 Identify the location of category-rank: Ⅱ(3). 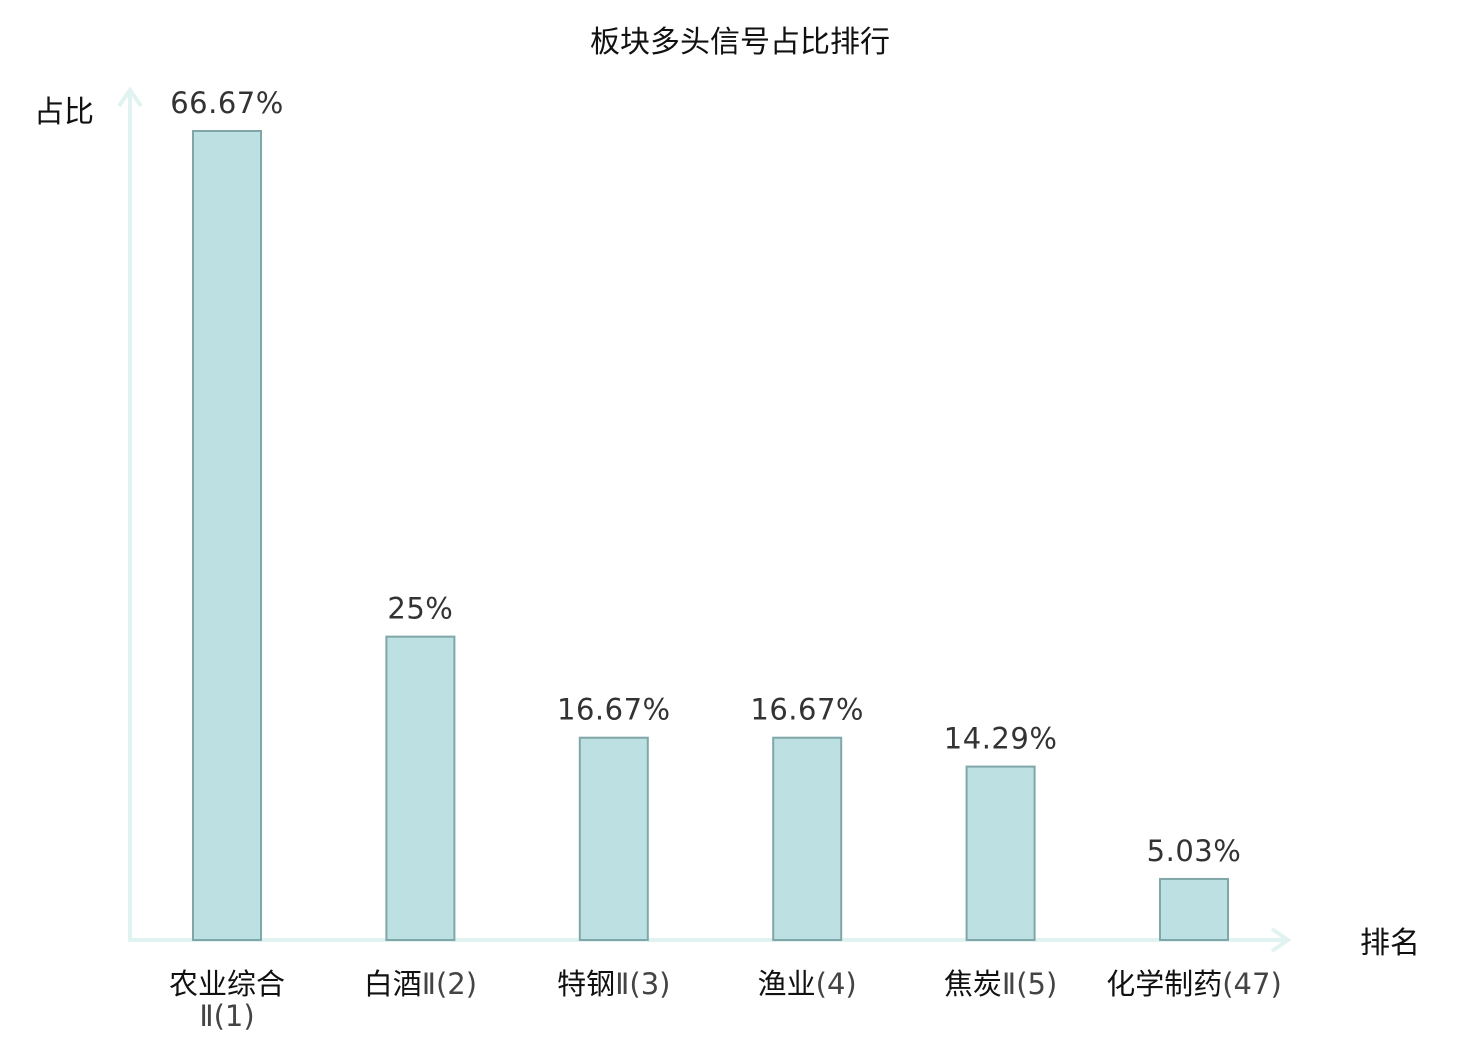
(642, 984).